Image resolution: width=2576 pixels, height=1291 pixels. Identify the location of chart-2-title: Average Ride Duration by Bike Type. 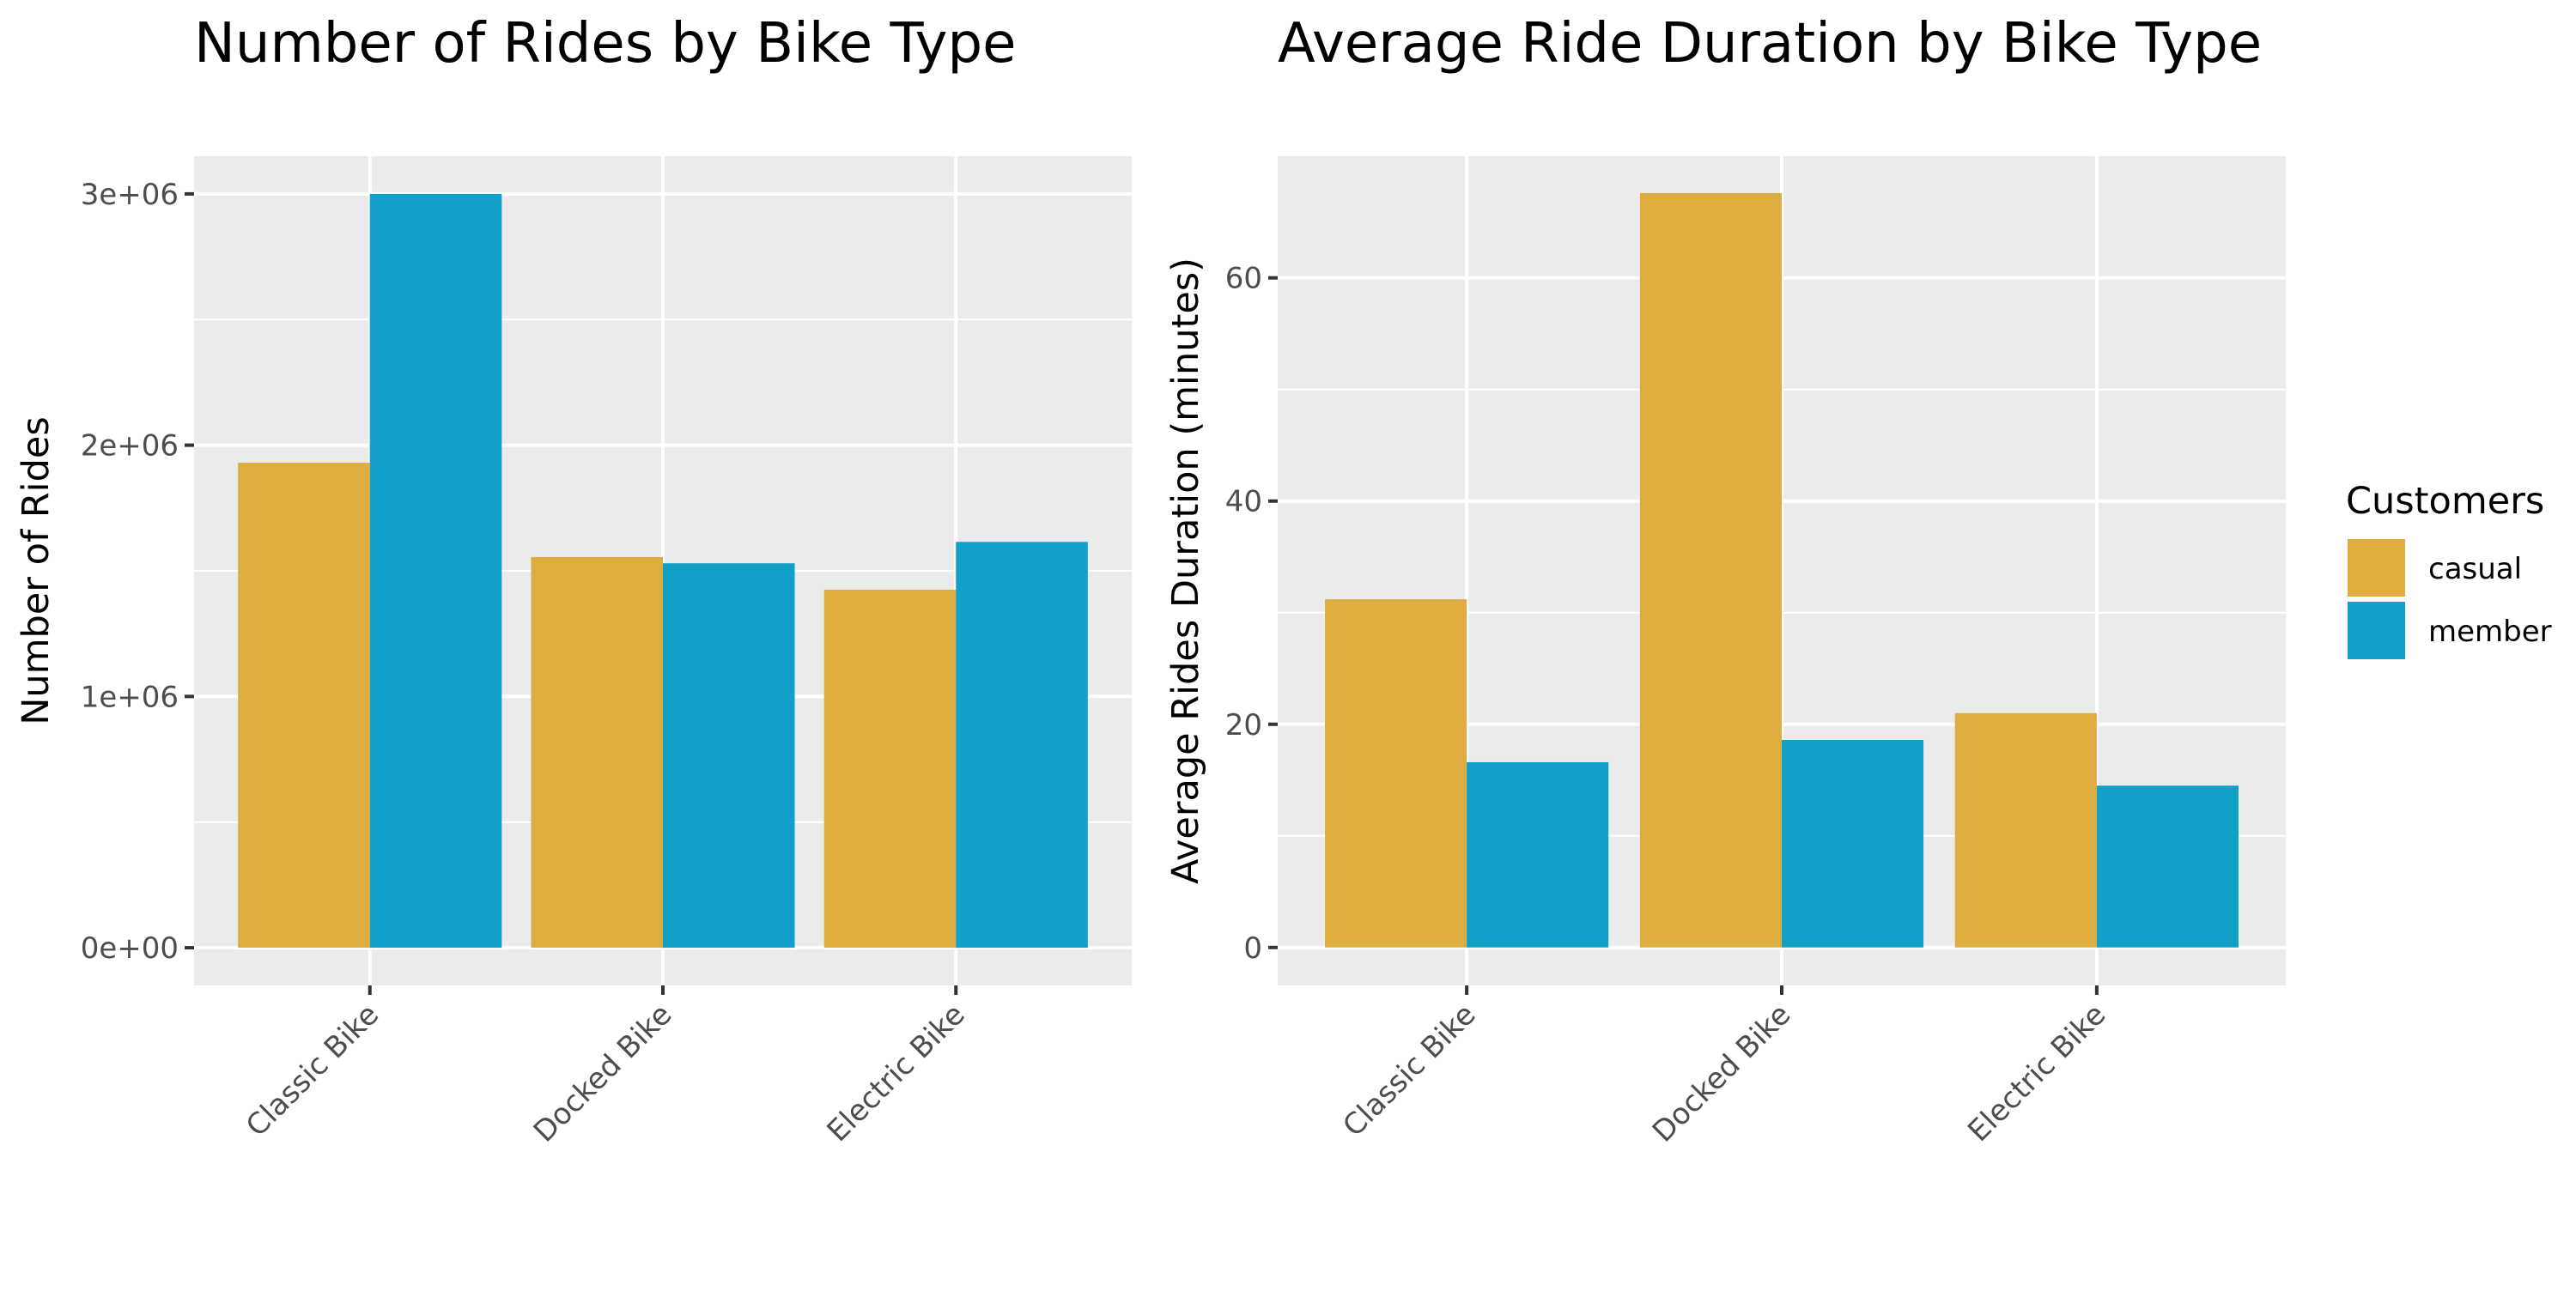
(1770, 44).